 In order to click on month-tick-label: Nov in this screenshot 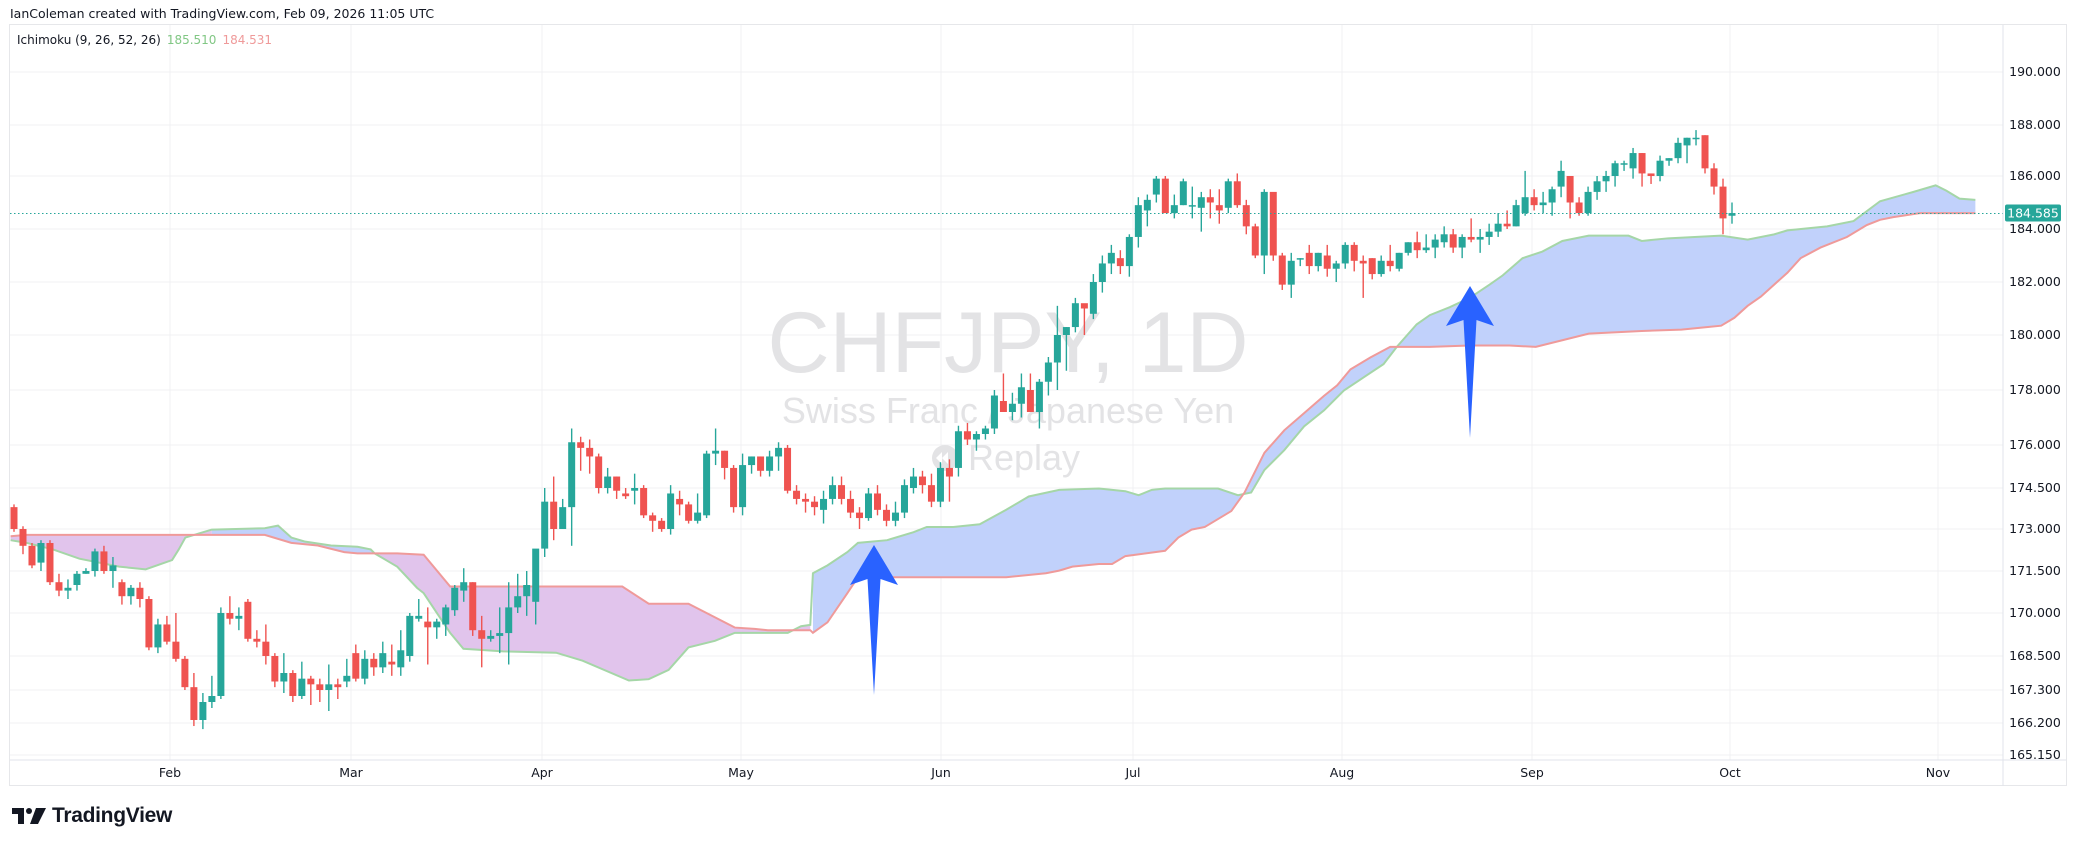, I will do `click(1938, 772)`.